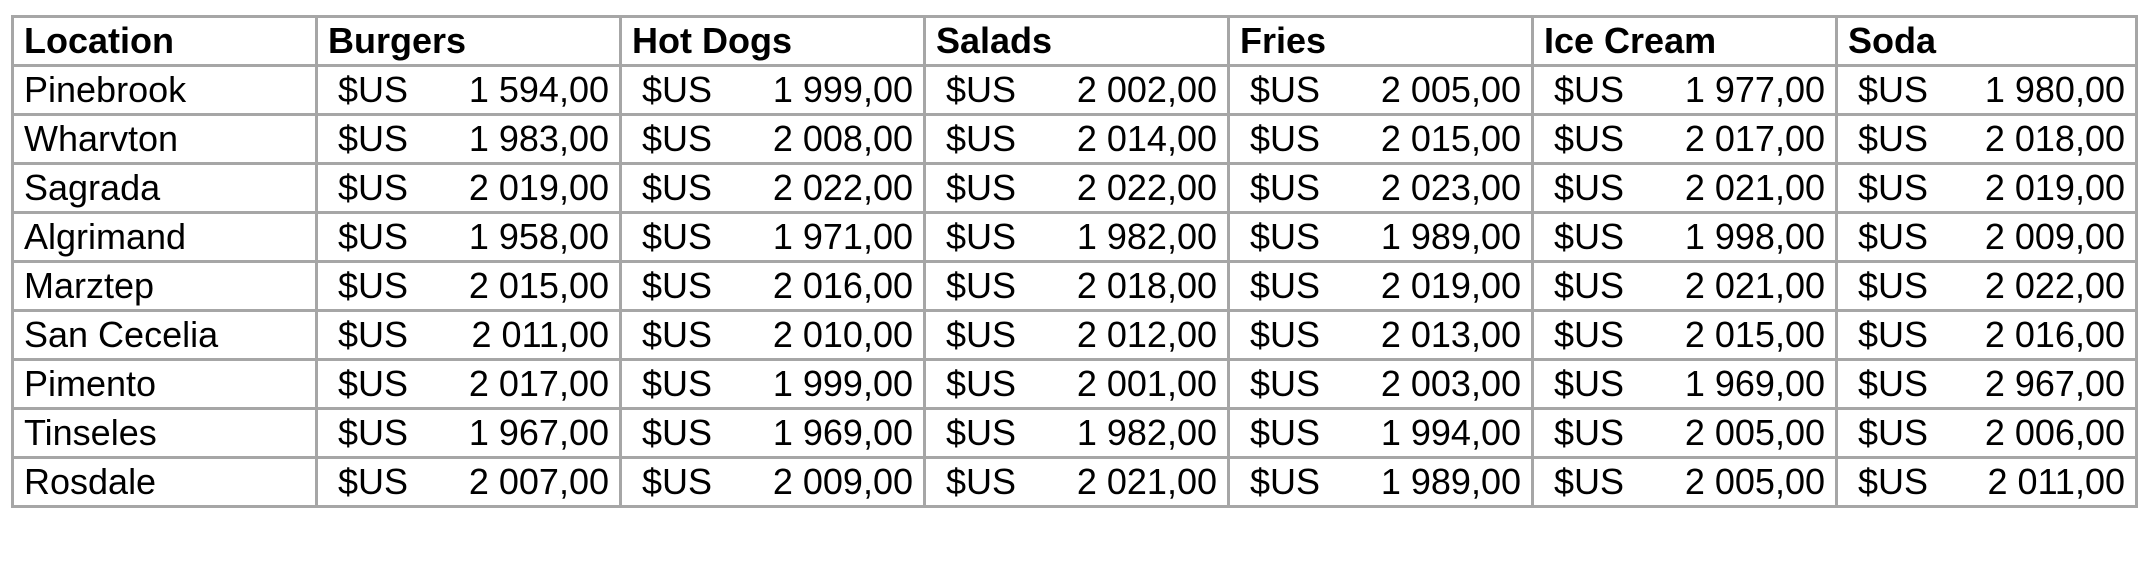 The height and width of the screenshot is (574, 2144). I want to click on amount: 2 011,00, so click(540, 334).